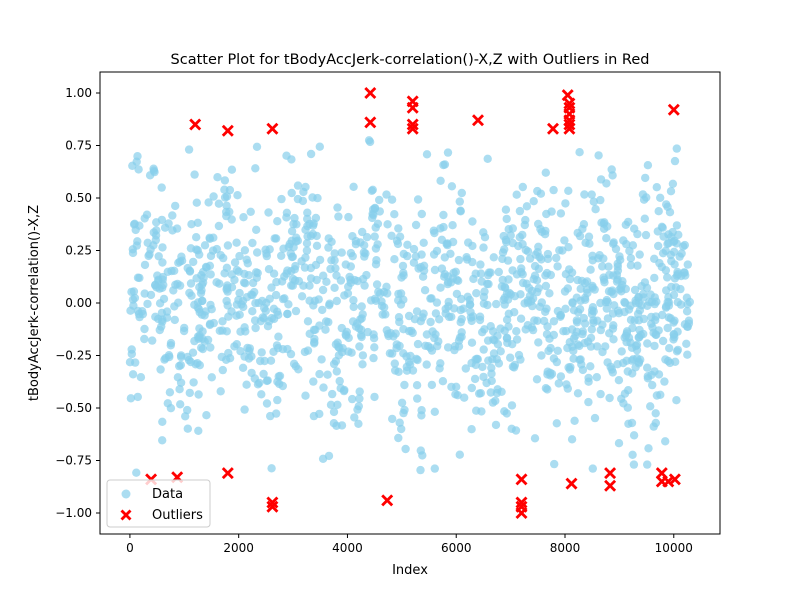 This screenshot has height=600, width=800. What do you see at coordinates (126, 515) in the screenshot?
I see `legend-outlier-marker` at bounding box center [126, 515].